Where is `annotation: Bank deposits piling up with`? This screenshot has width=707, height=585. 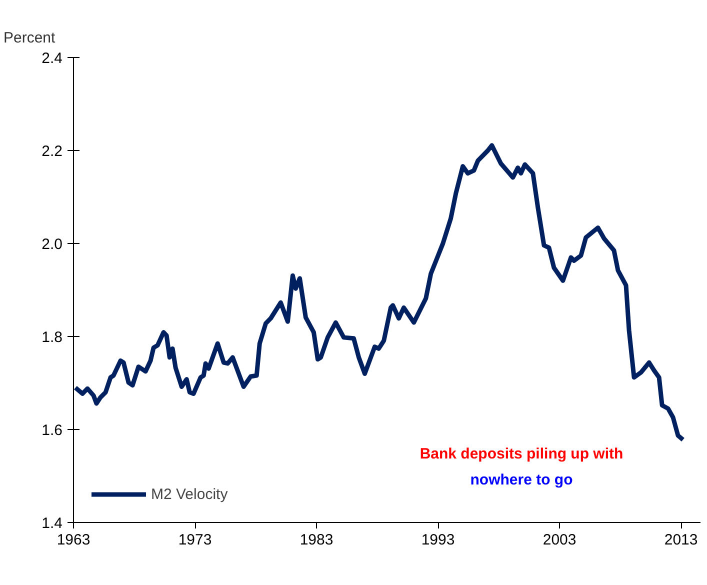
annotation: Bank deposits piling up with is located at coordinates (522, 454).